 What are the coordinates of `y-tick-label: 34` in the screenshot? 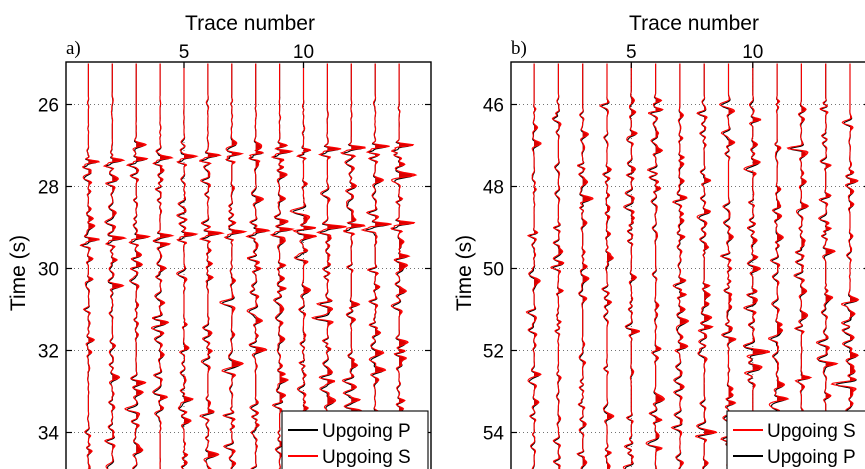 It's located at (49, 434).